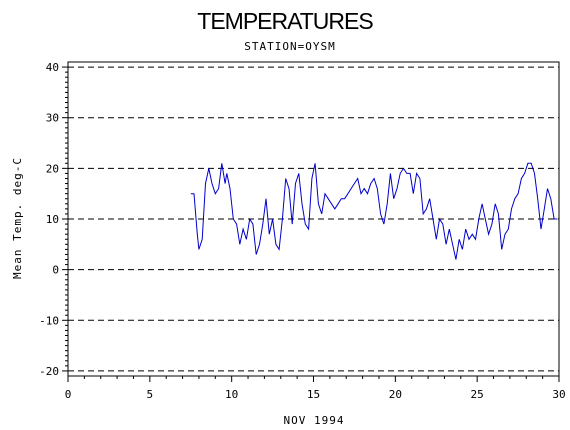 The height and width of the screenshot is (430, 570). What do you see at coordinates (52, 168) in the screenshot?
I see `y-tick-label: 20` at bounding box center [52, 168].